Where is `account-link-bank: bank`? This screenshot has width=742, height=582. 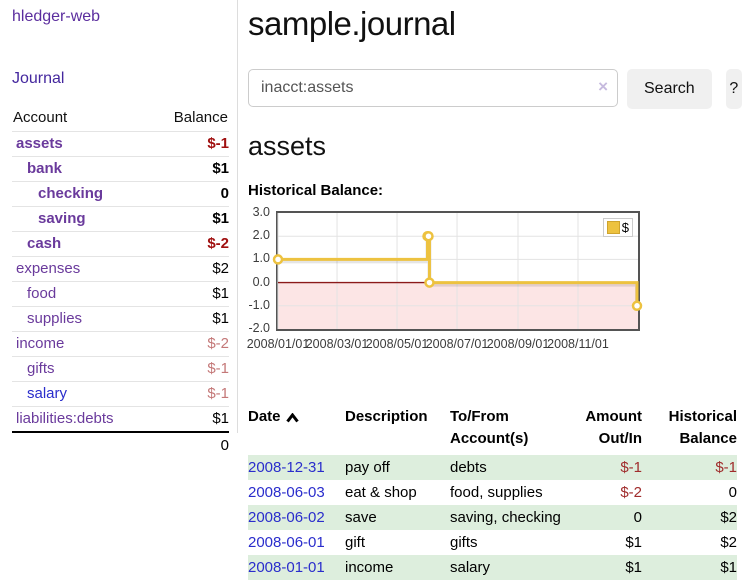
account-link-bank: bank is located at coordinates (45, 168).